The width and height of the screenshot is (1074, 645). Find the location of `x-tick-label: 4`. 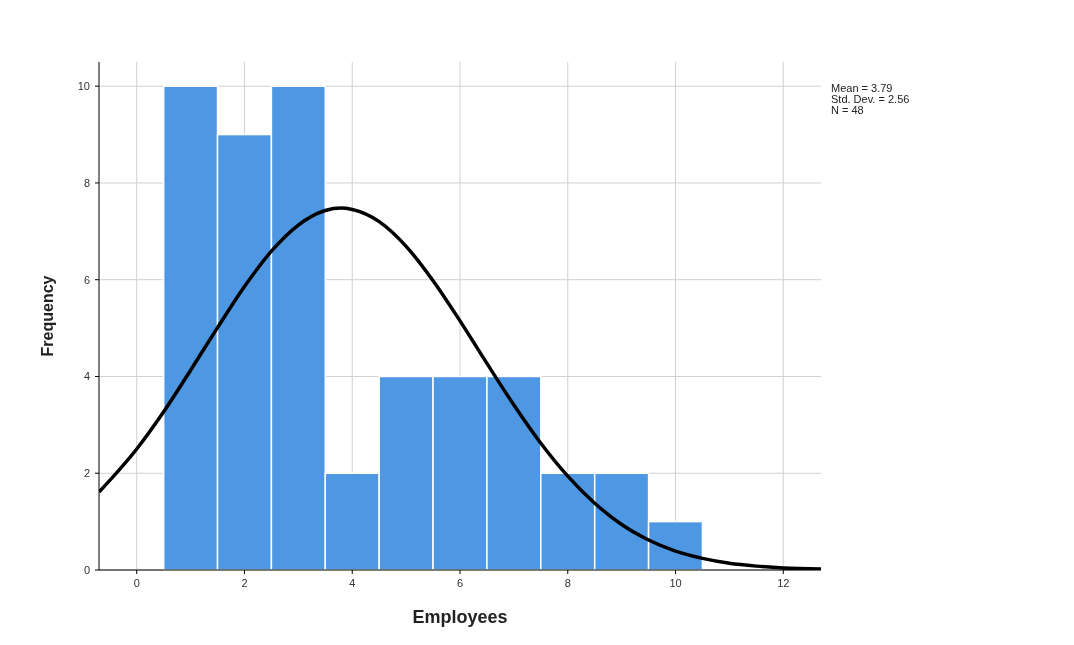

x-tick-label: 4 is located at coordinates (352, 583).